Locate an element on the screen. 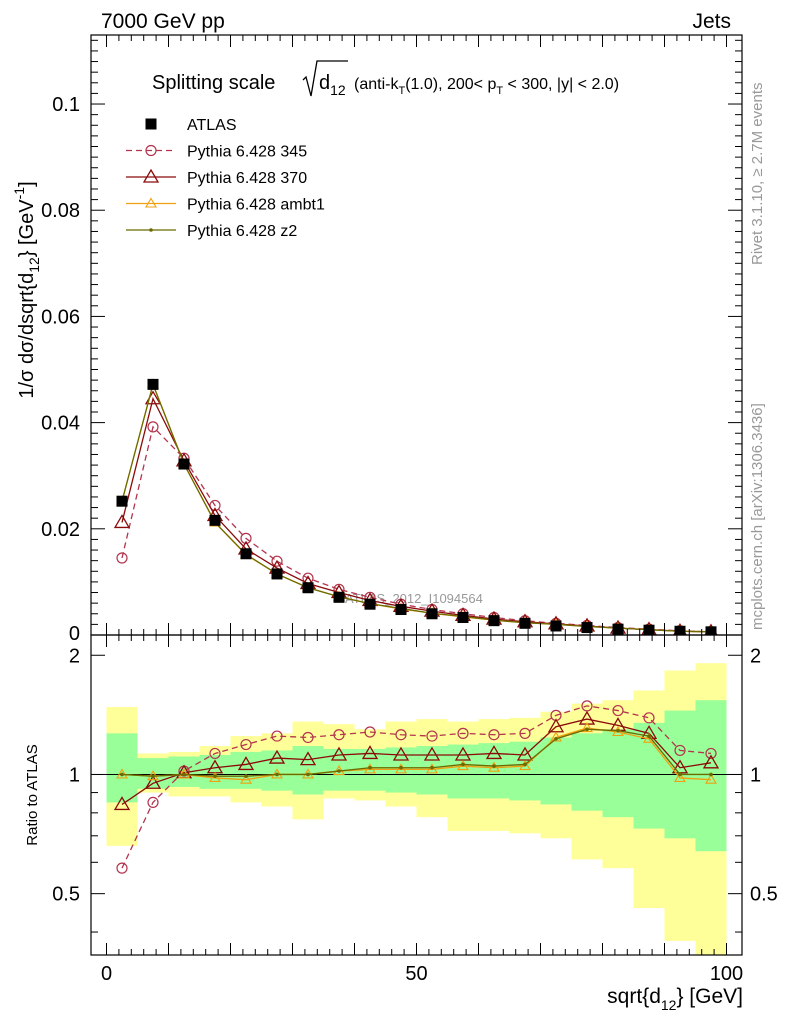 The image size is (786, 1024). title-cut-sub-a: T is located at coordinates (401, 91).